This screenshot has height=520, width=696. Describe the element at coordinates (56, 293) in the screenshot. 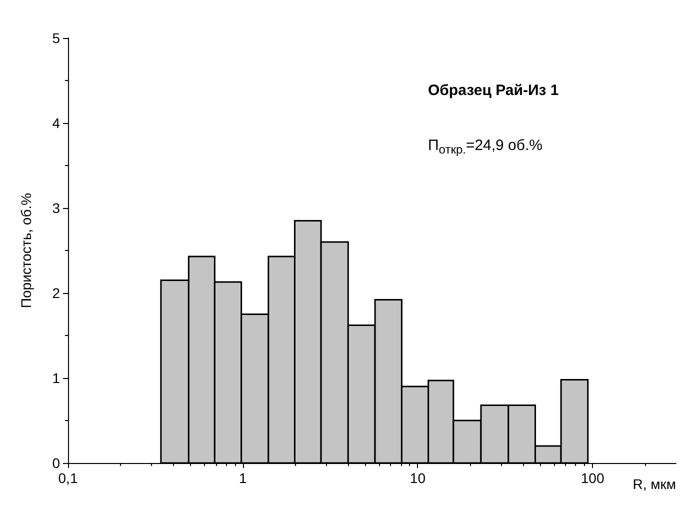

I see `y-tick-label: 2` at that location.